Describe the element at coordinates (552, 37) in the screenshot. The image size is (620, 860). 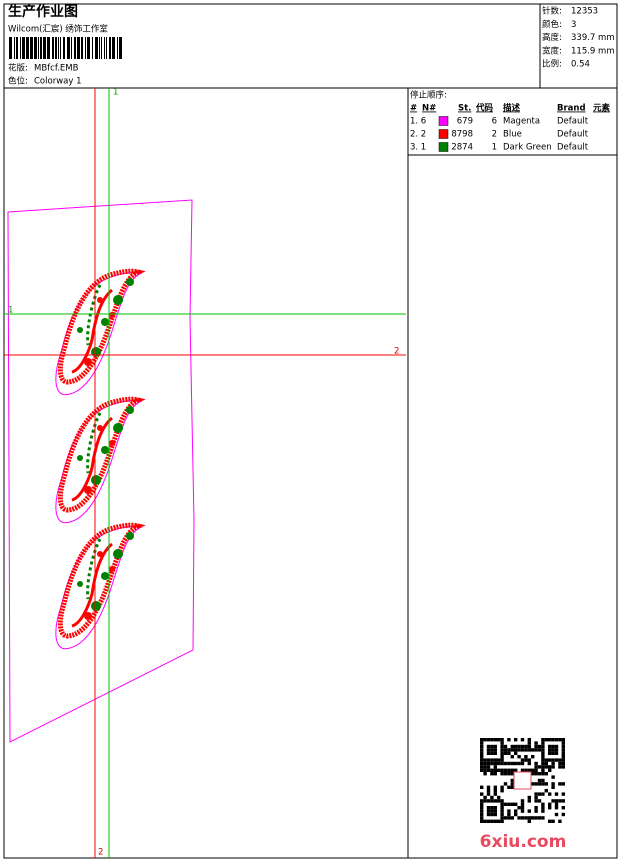
I see `stat-label: 高度:` at that location.